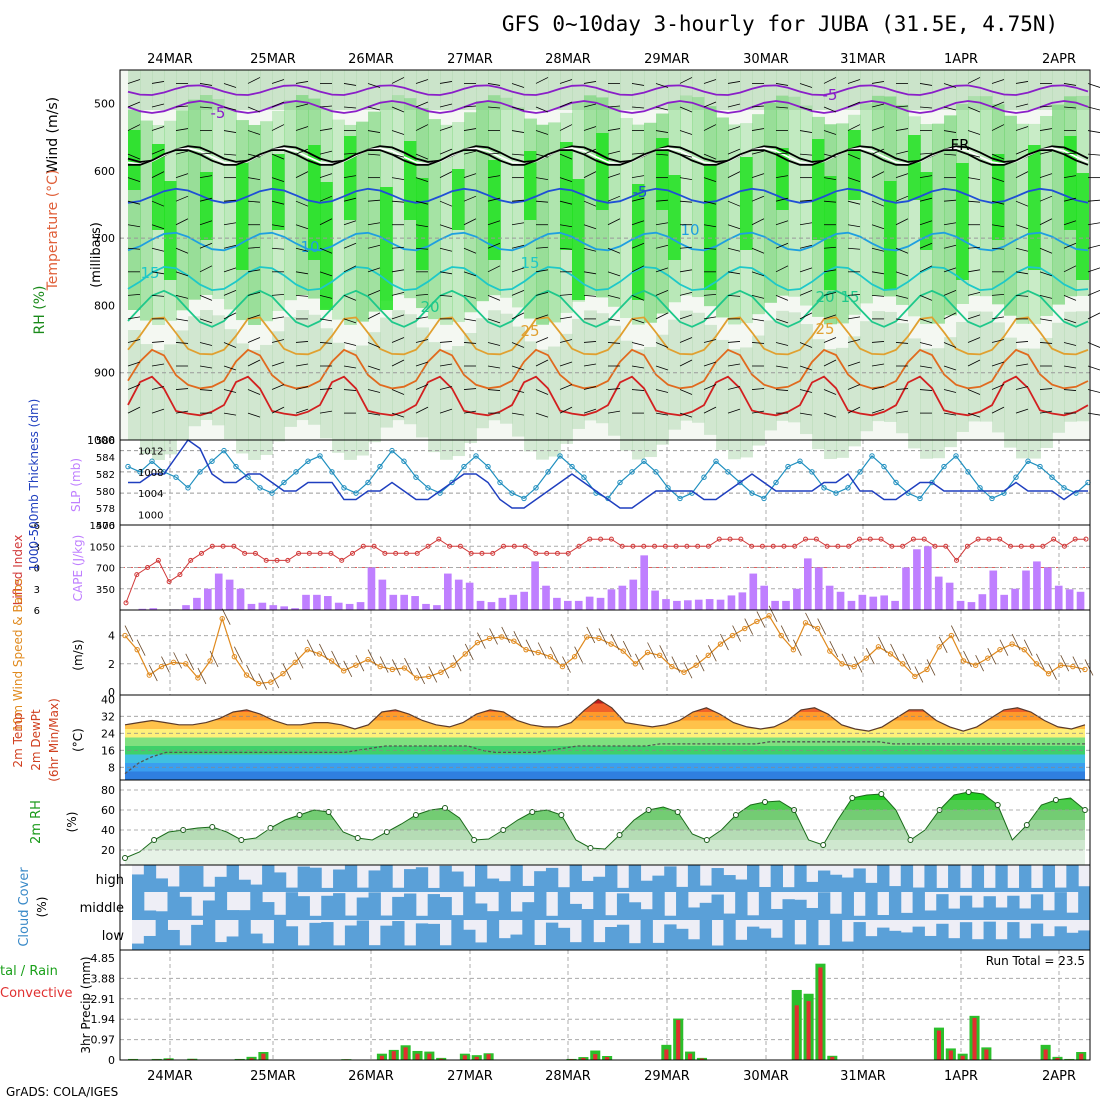 The image size is (1100, 1100). I want to click on date-top-label: 2APR, so click(1059, 59).